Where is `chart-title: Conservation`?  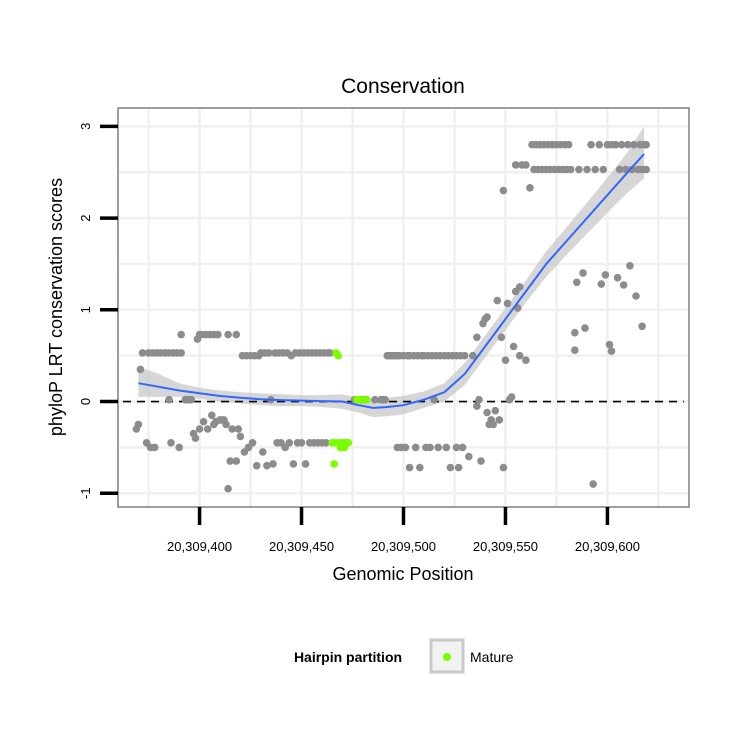
chart-title: Conservation is located at coordinates (403, 86).